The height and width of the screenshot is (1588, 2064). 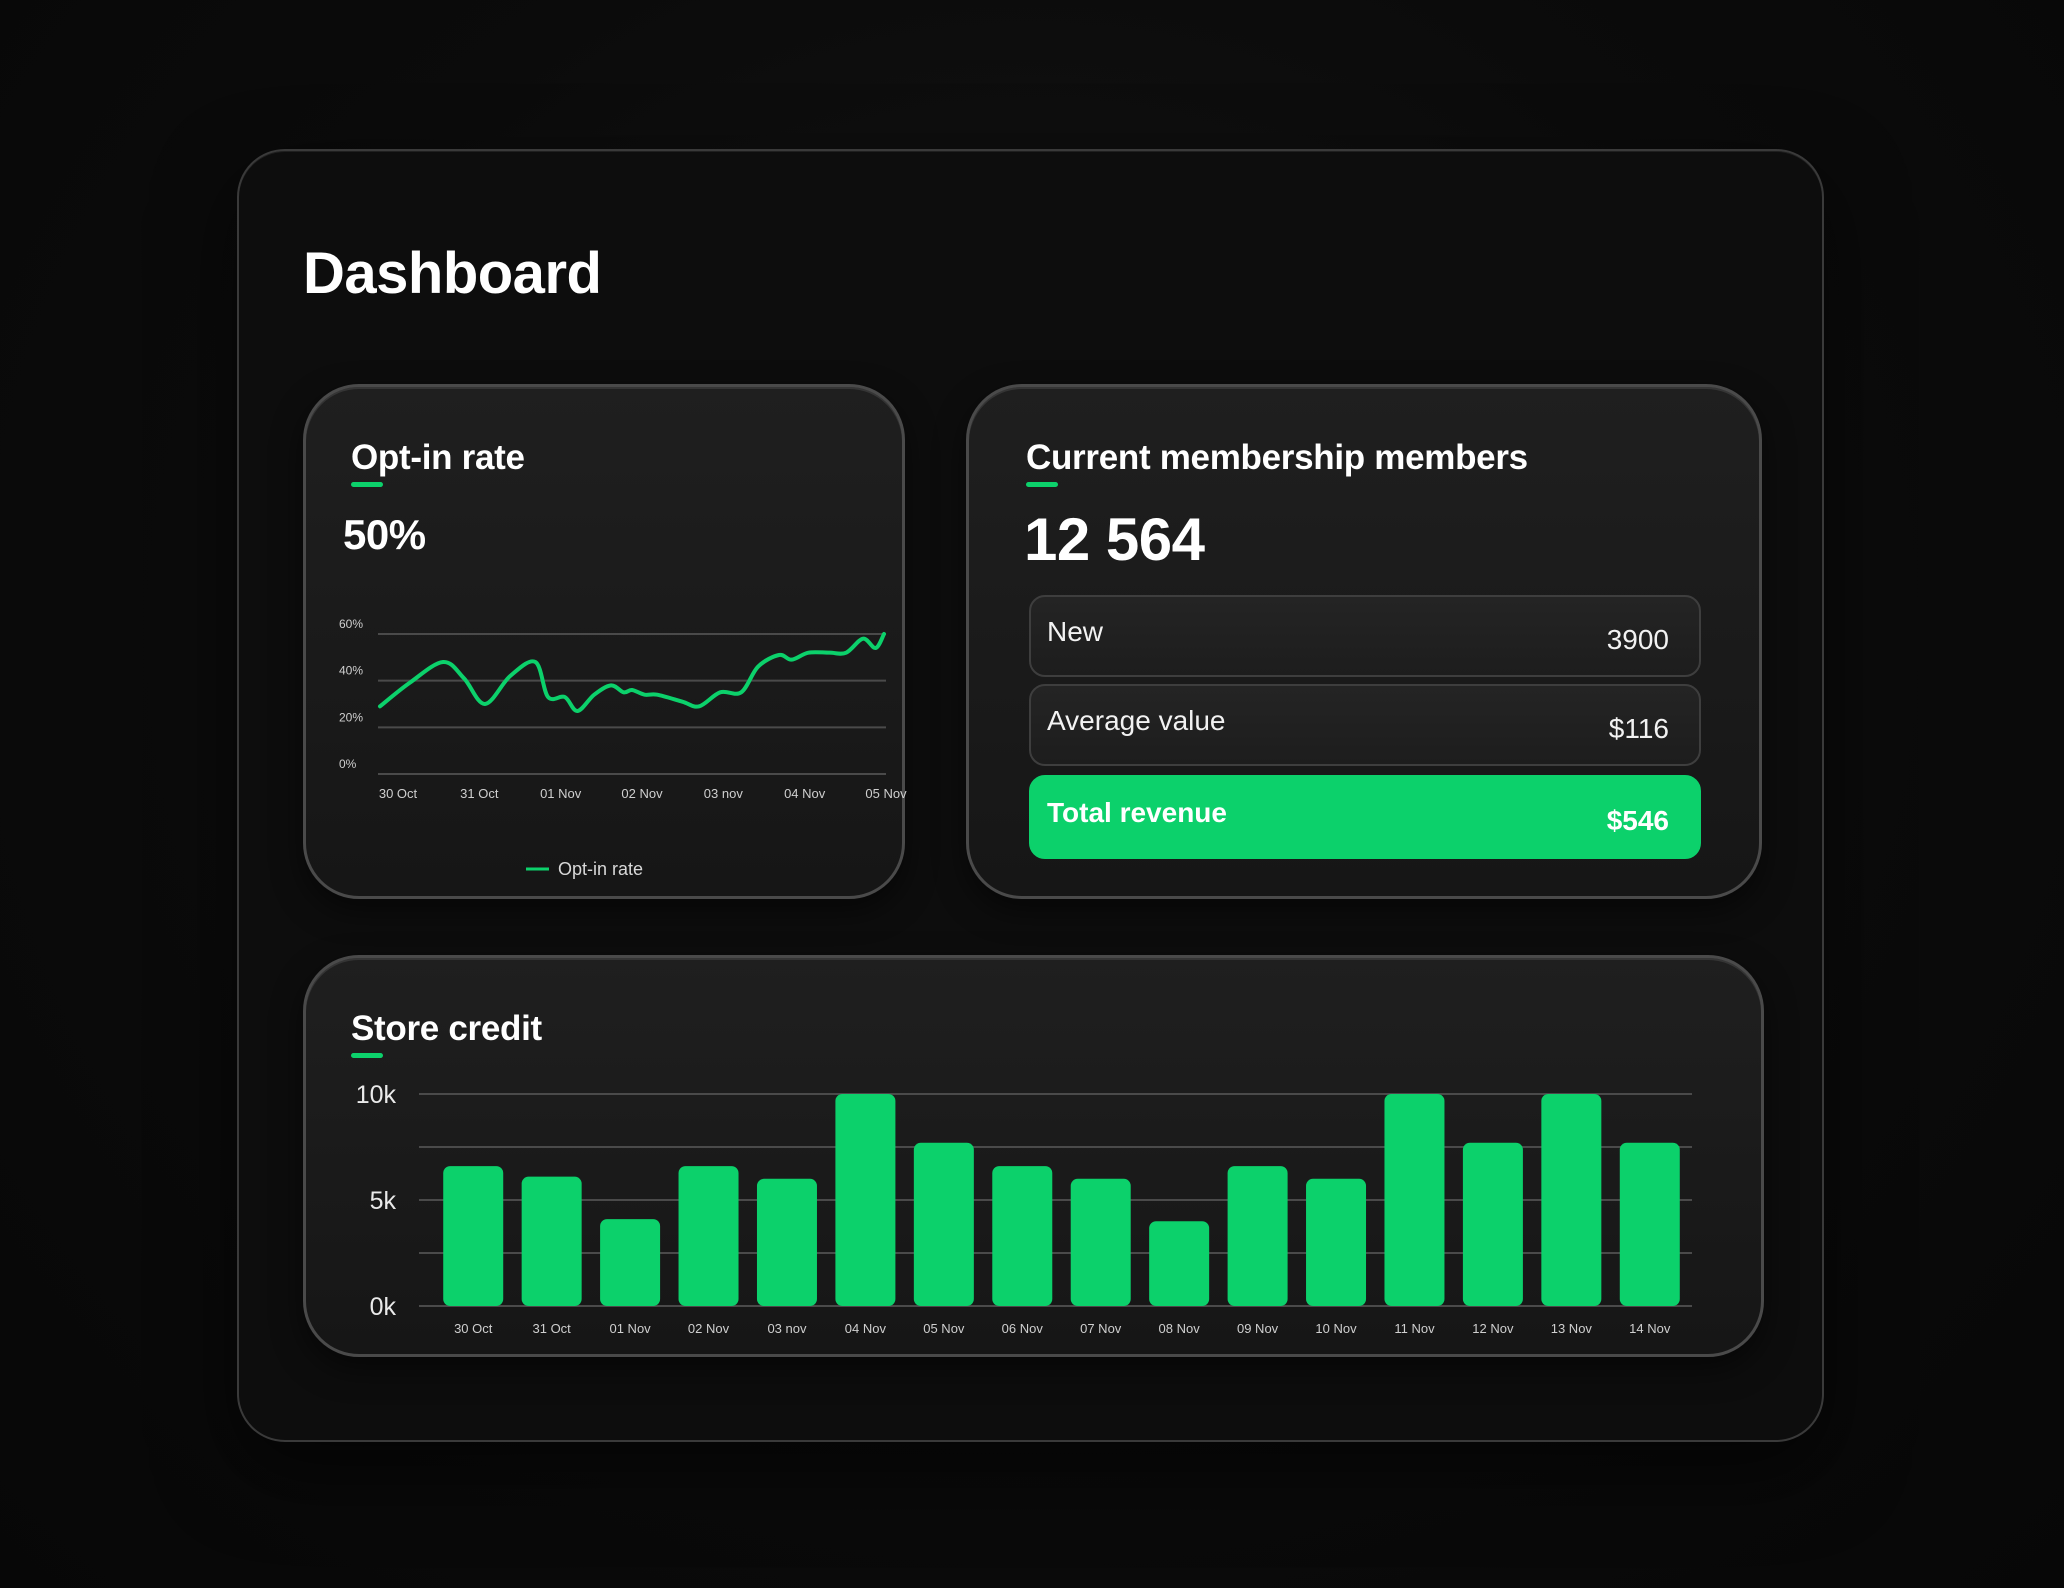 I want to click on credit-xtick-label: 04 Nov, so click(x=866, y=1328).